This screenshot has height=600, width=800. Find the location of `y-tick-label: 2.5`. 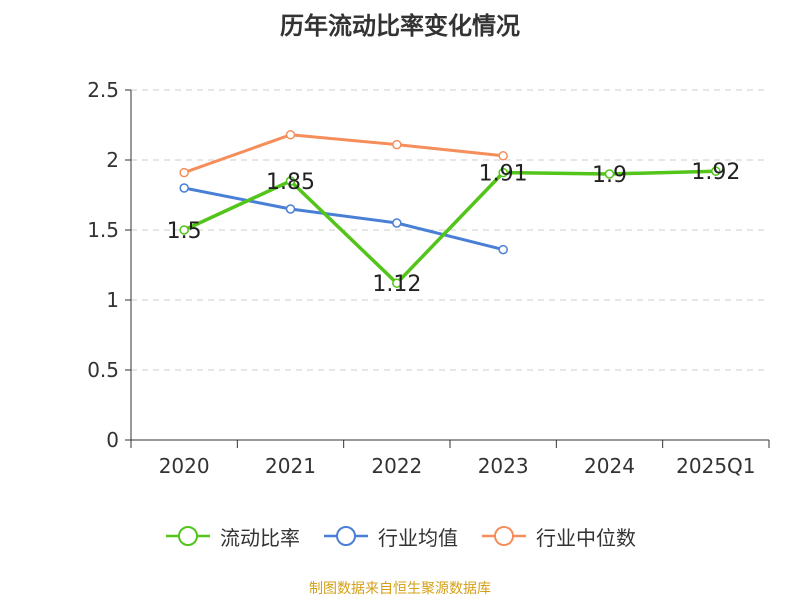

y-tick-label: 2.5 is located at coordinates (103, 90).